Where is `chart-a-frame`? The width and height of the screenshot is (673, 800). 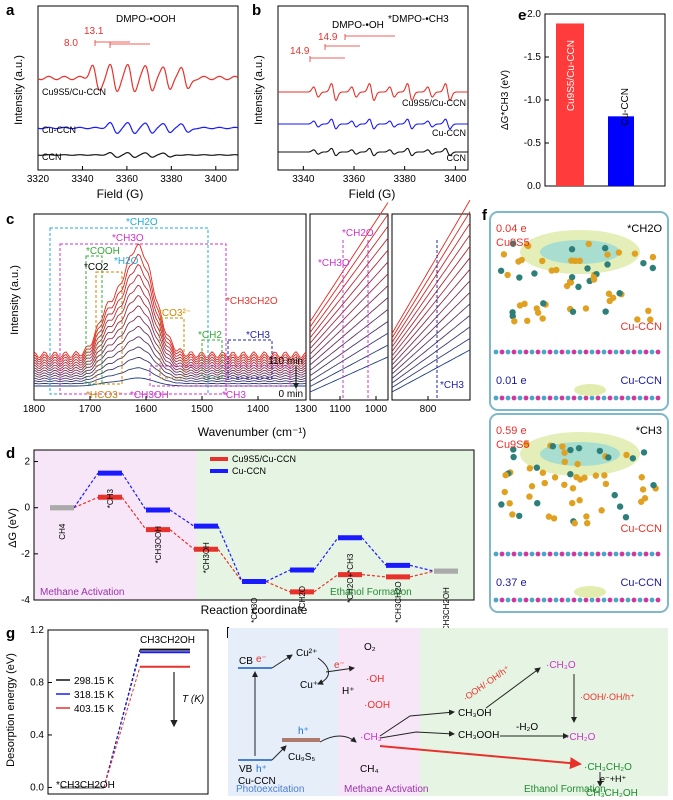
chart-a-frame is located at coordinates (138, 88).